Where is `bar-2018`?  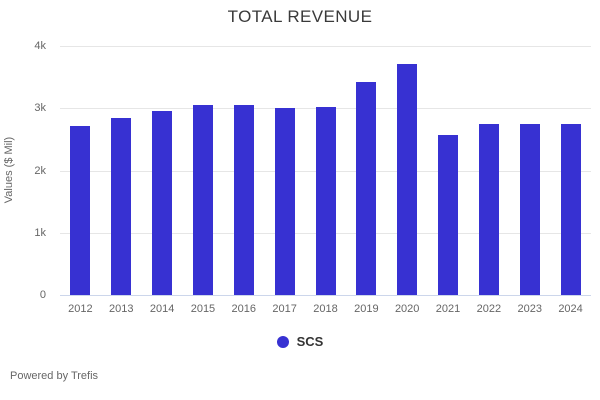
bar-2018 is located at coordinates (325, 201).